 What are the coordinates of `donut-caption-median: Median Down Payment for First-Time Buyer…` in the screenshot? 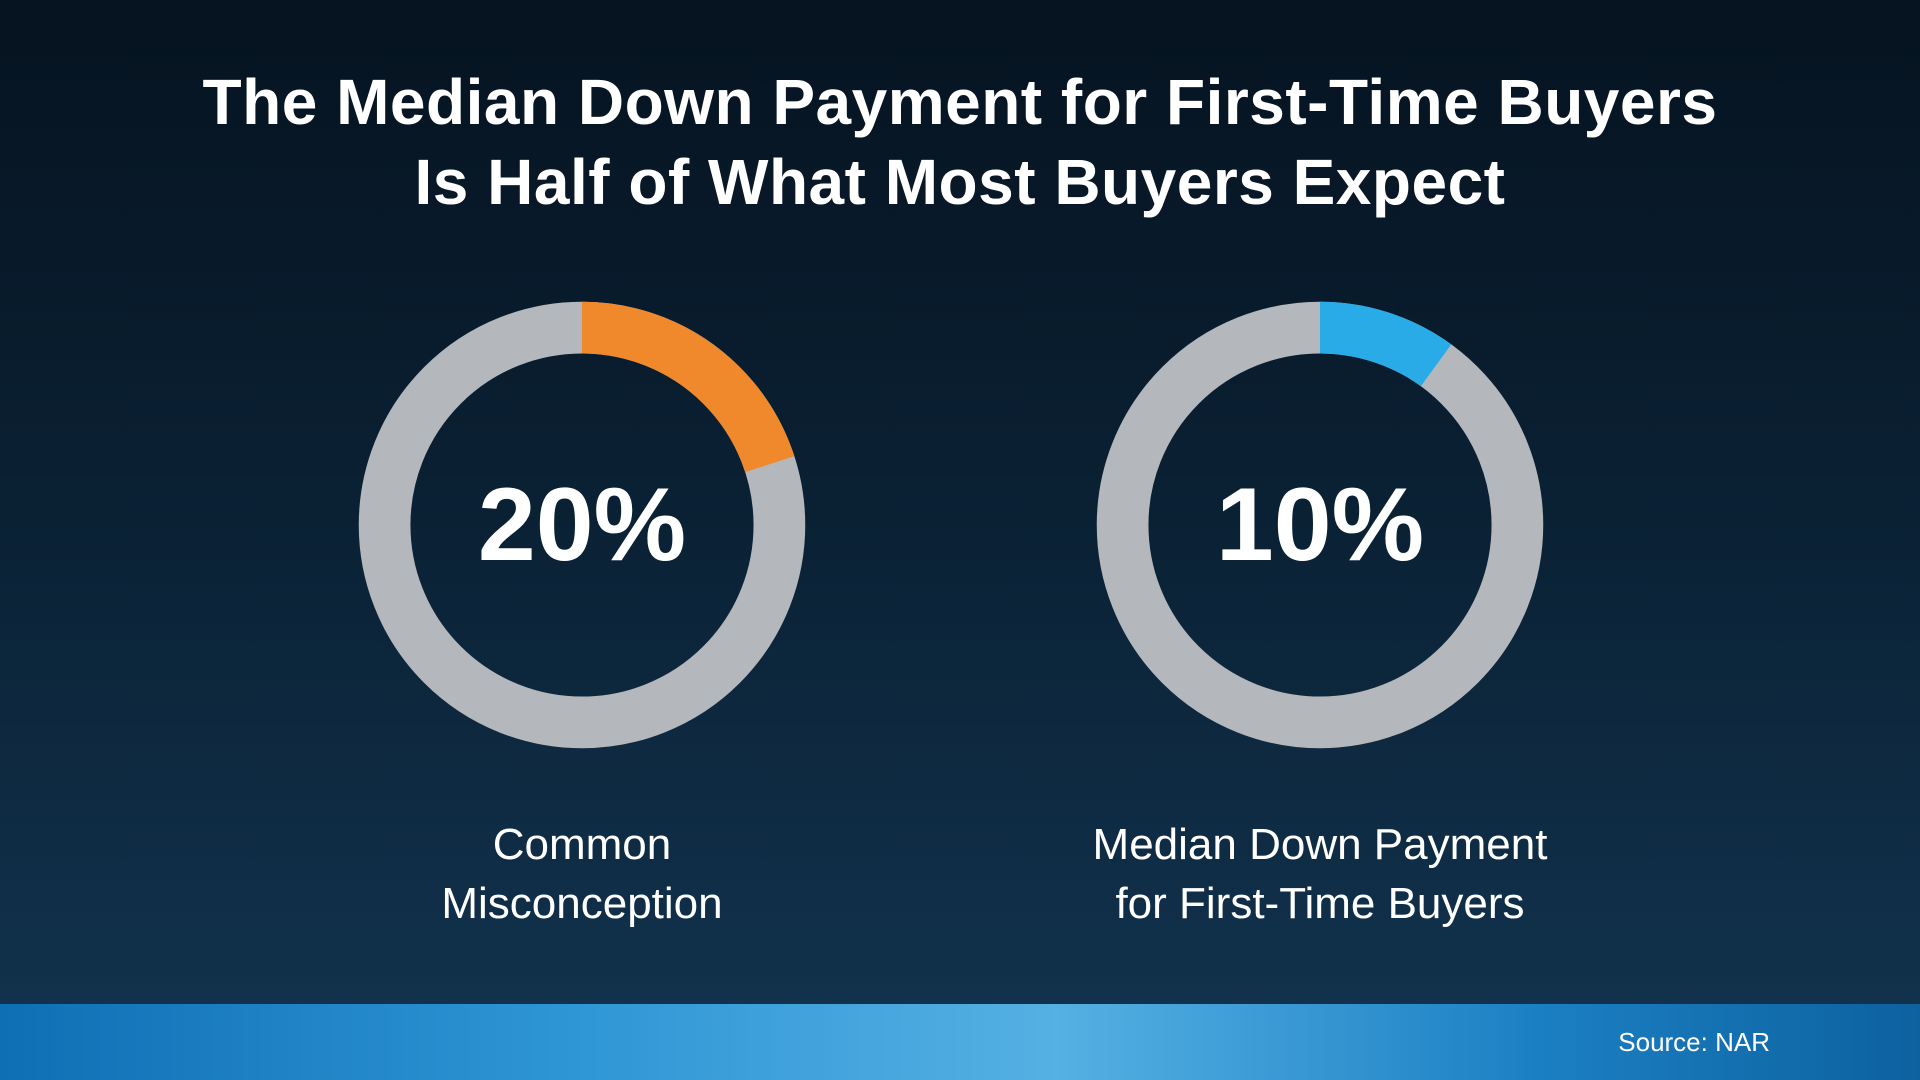 It's located at (1320, 874).